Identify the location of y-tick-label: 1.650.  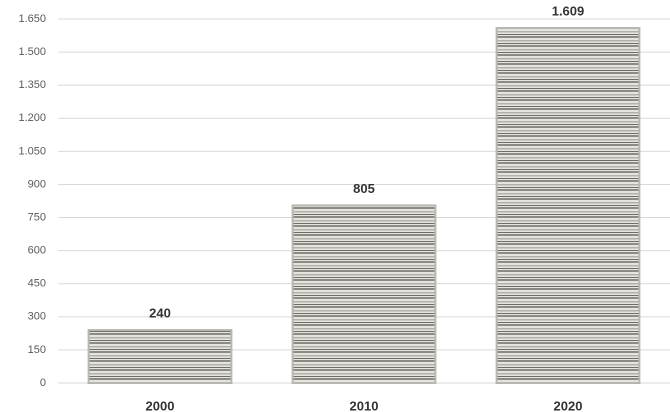
(32, 19).